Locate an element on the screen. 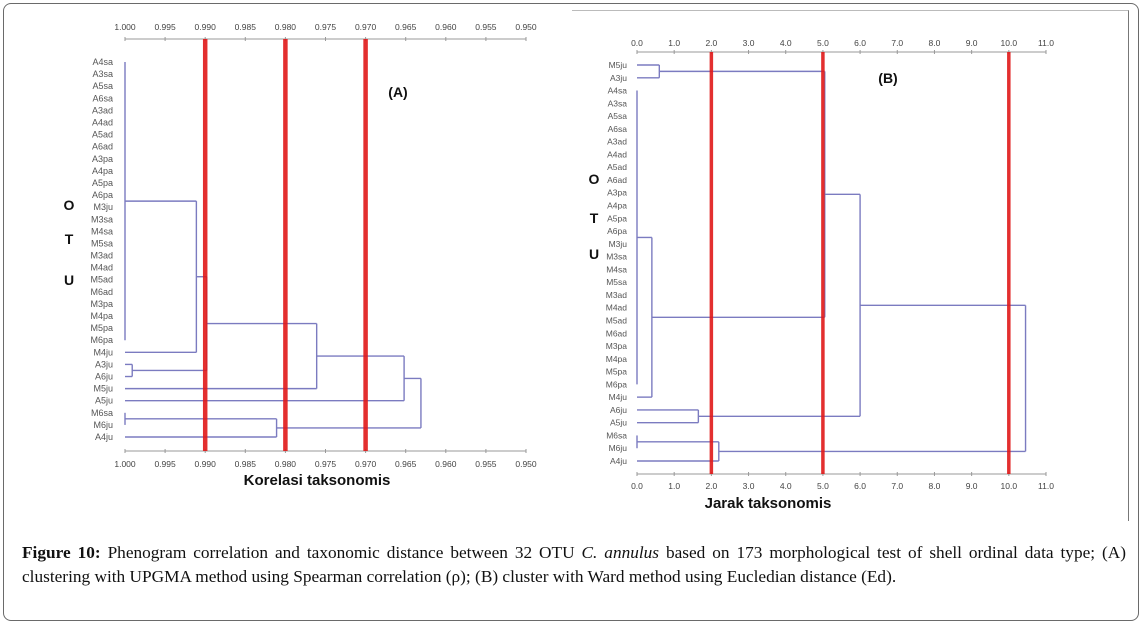 The width and height of the screenshot is (1144, 626). panel-a-otu-letter: O is located at coordinates (69, 205).